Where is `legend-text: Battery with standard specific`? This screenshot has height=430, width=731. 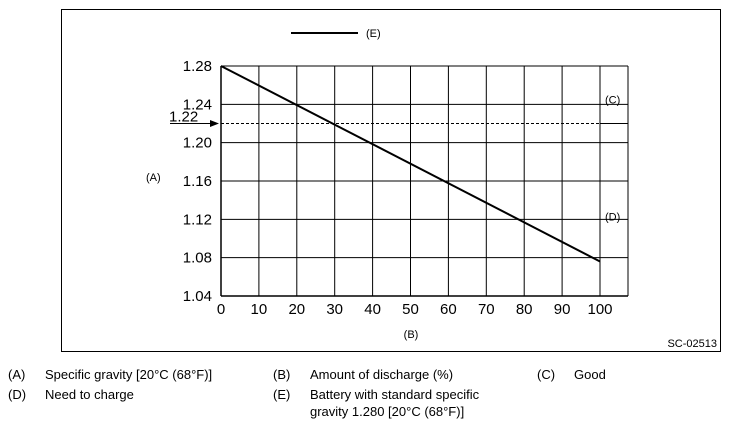 legend-text: Battery with standard specific is located at coordinates (395, 394).